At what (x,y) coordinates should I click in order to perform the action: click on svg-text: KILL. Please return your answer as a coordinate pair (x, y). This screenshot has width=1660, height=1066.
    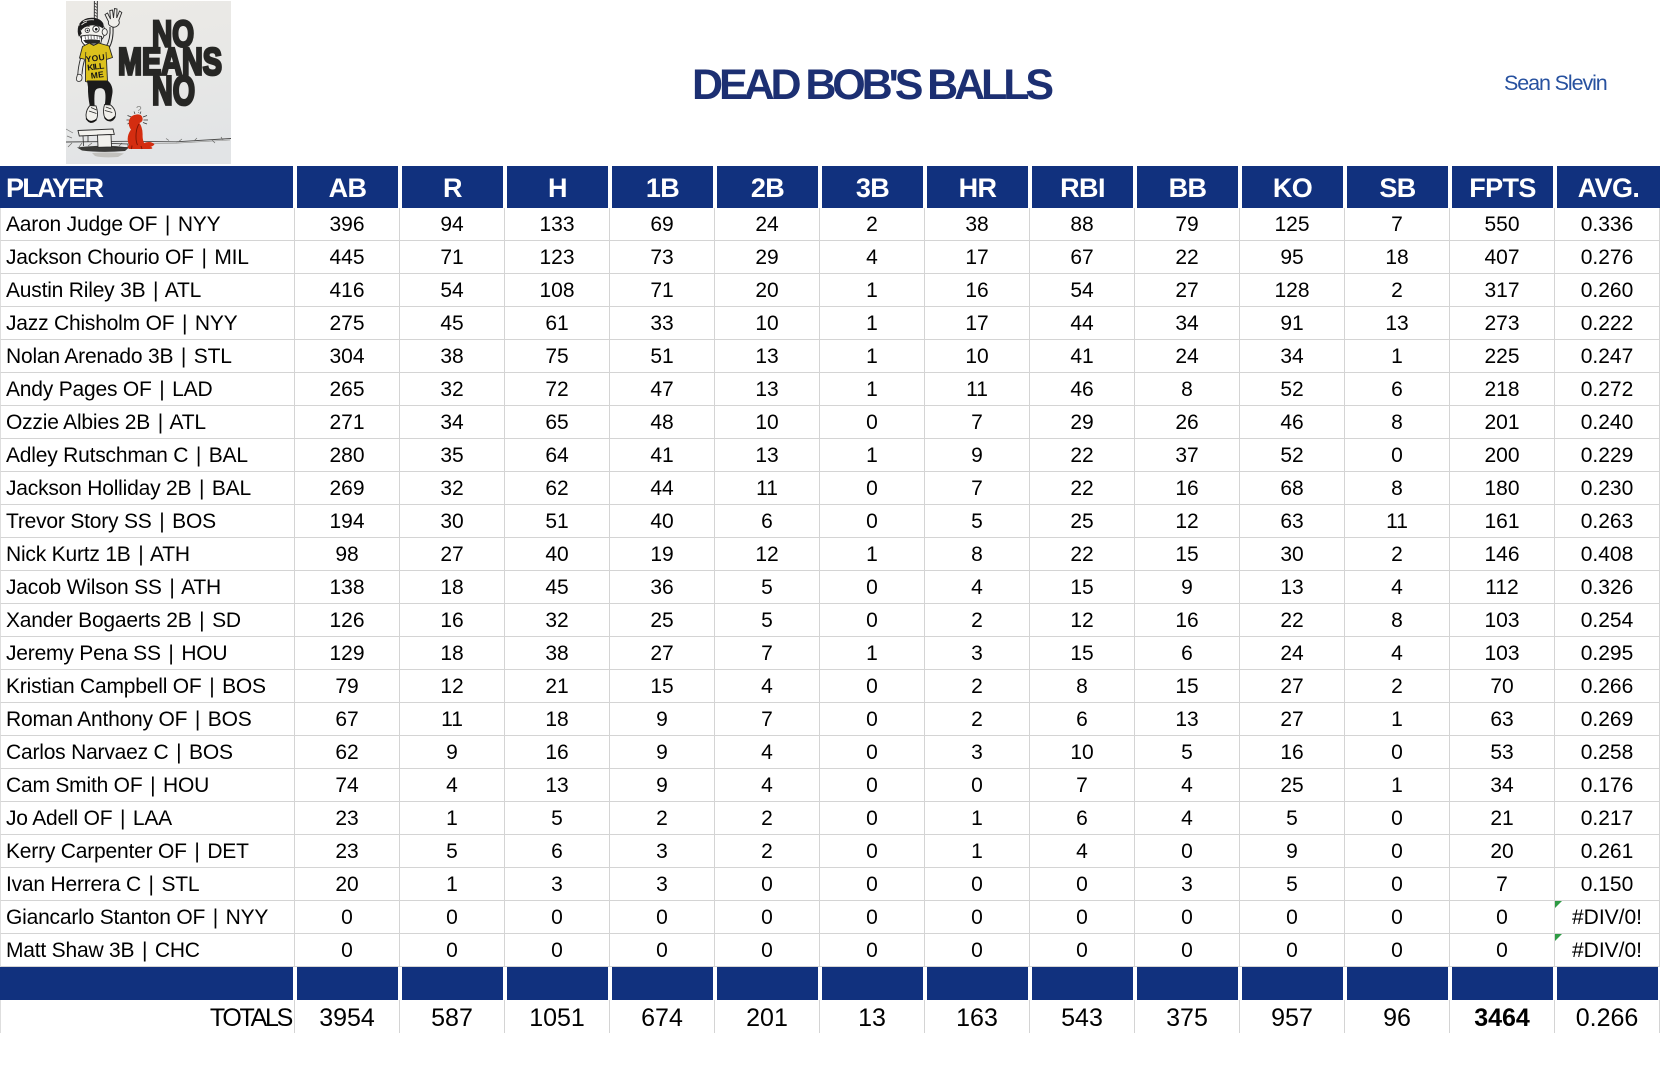
    Looking at the image, I should click on (96, 67).